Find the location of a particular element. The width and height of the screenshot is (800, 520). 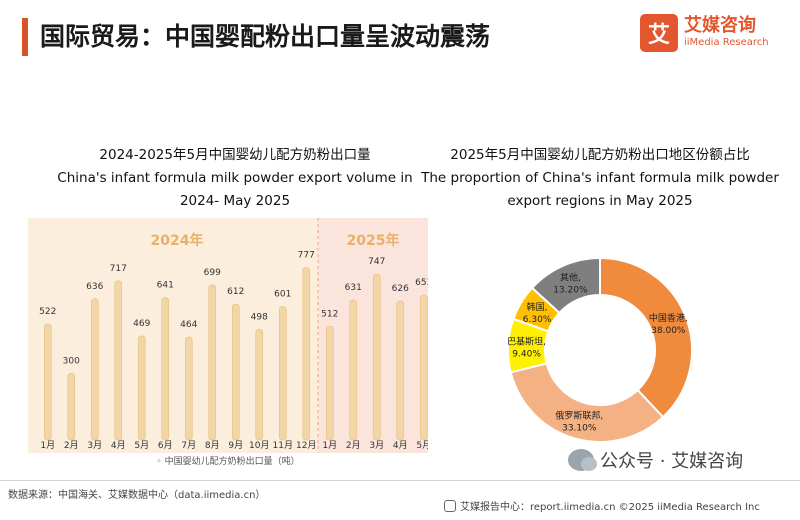

slice-label: 其他, is located at coordinates (570, 278).